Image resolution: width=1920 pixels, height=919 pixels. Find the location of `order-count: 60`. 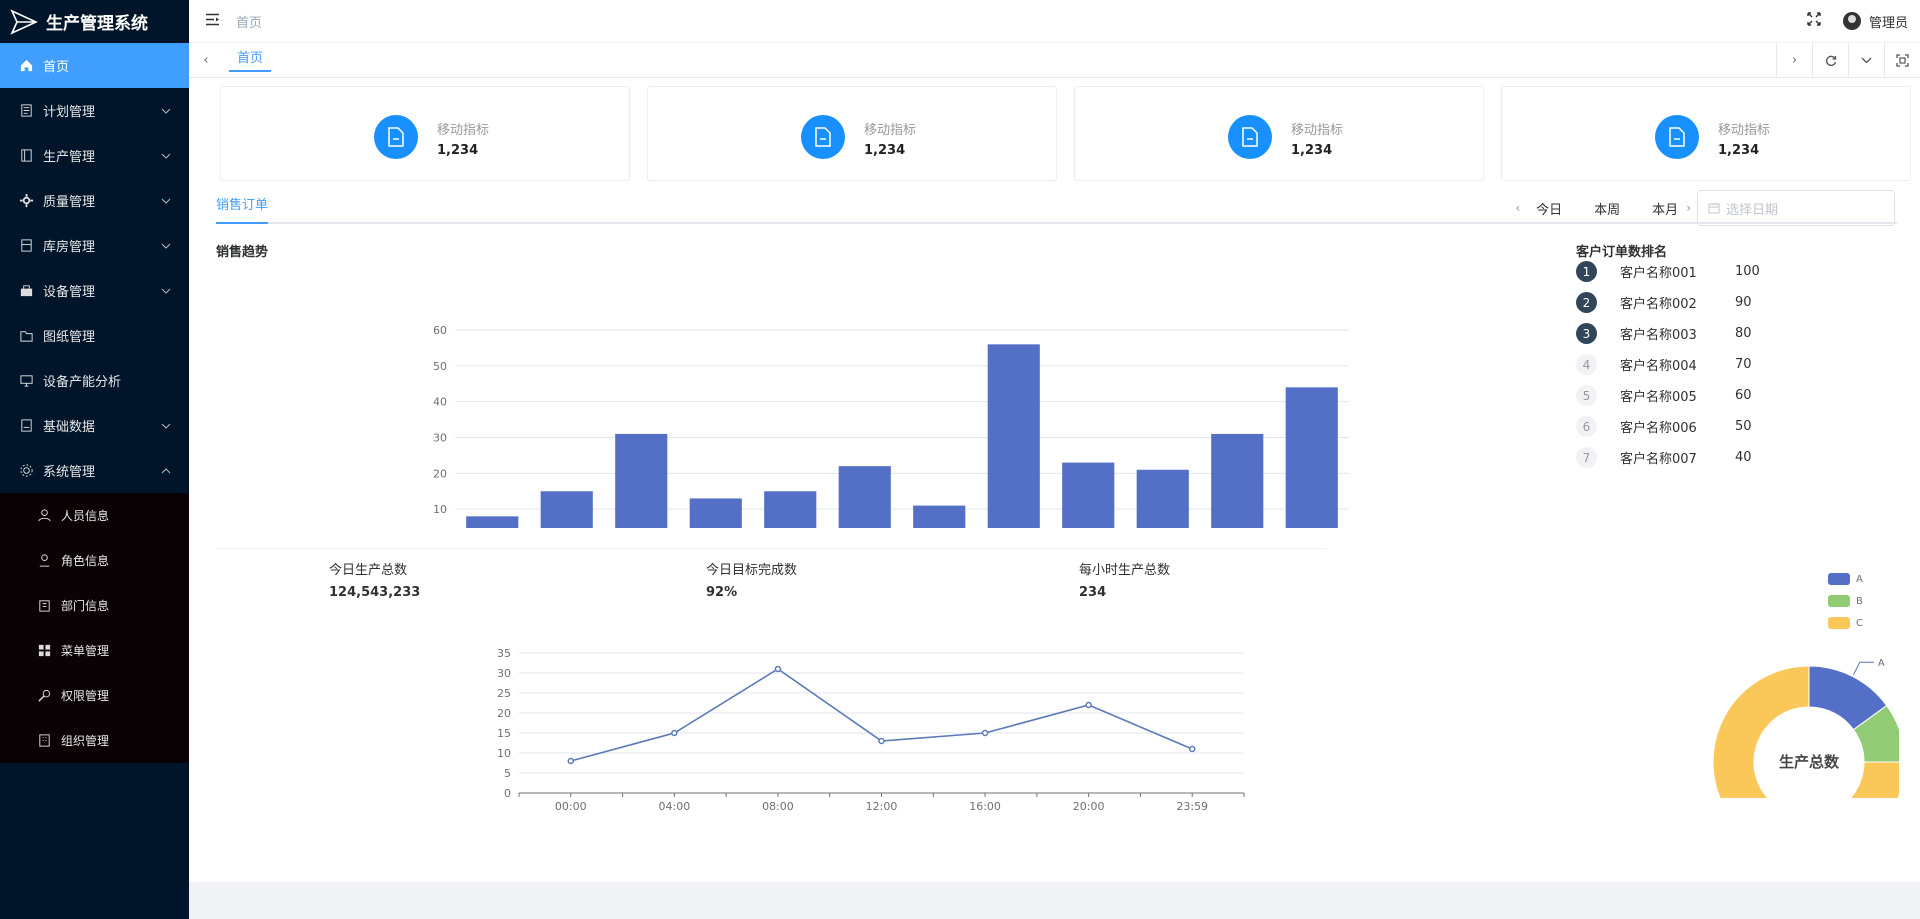

order-count: 60 is located at coordinates (1743, 395).